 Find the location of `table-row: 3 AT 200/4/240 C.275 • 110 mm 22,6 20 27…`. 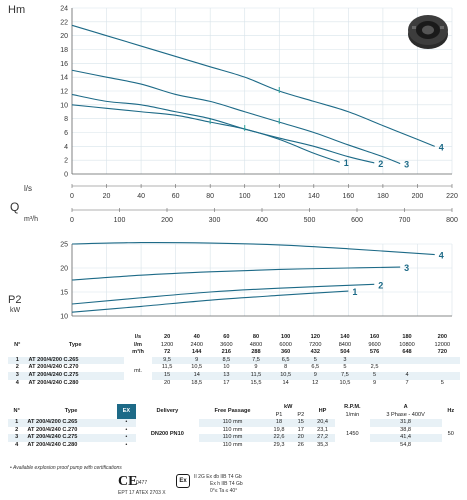

table-row: 3 AT 200/4/240 C.275 • 110 mm 22,6 20 27… is located at coordinates (234, 438).